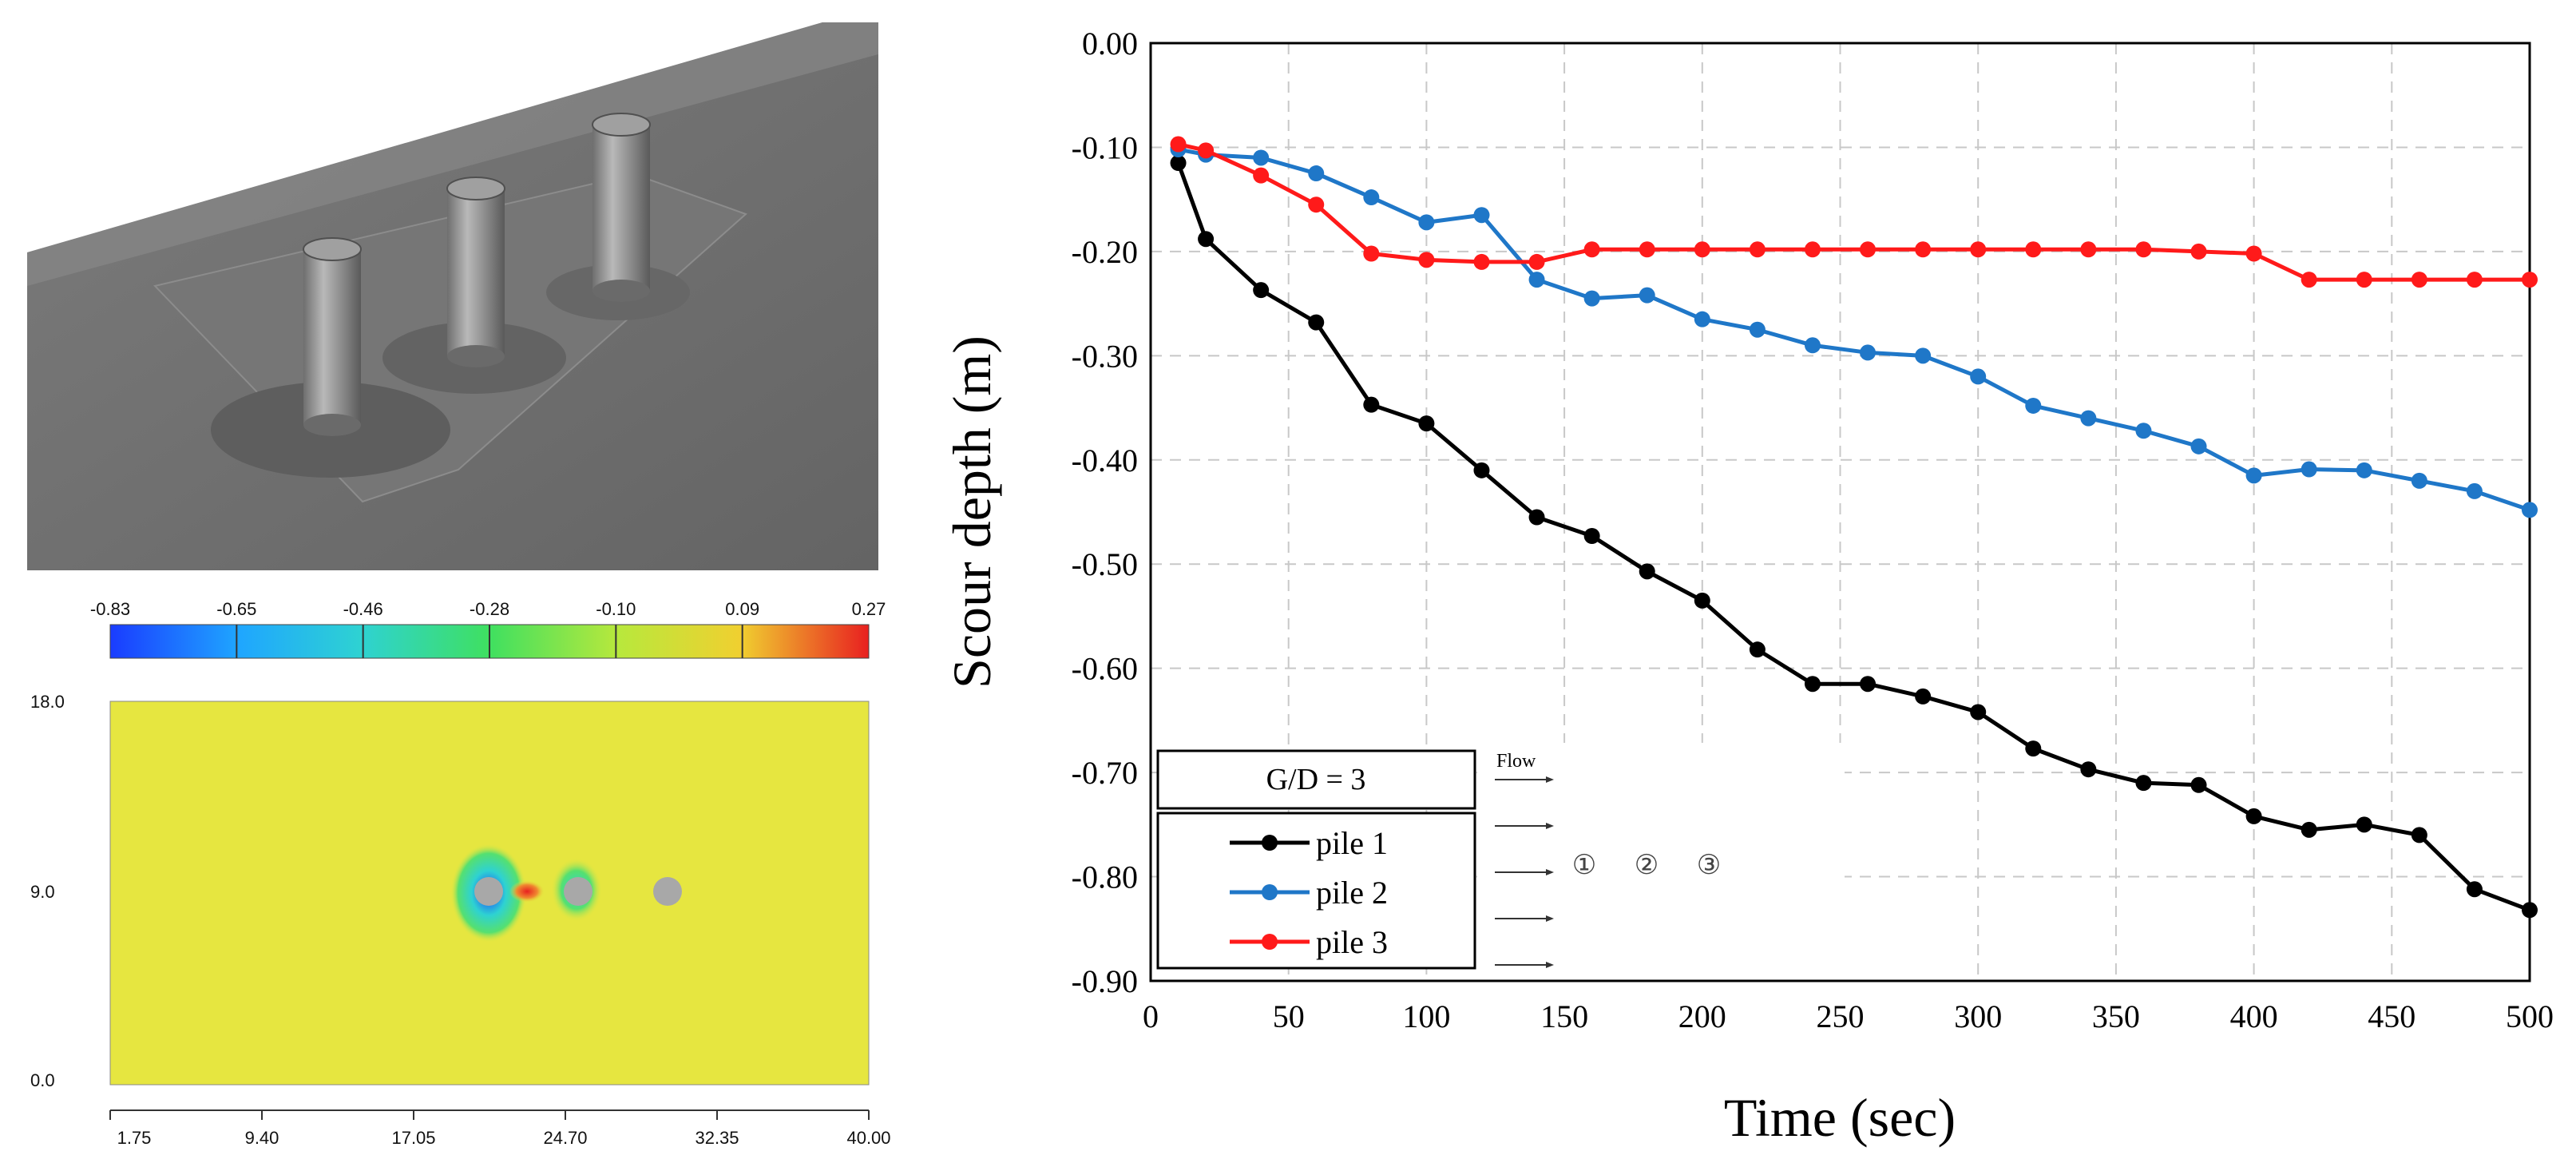 This screenshot has width=2576, height=1163. What do you see at coordinates (42, 892) in the screenshot?
I see `contour-y-tick-label: 9.0` at bounding box center [42, 892].